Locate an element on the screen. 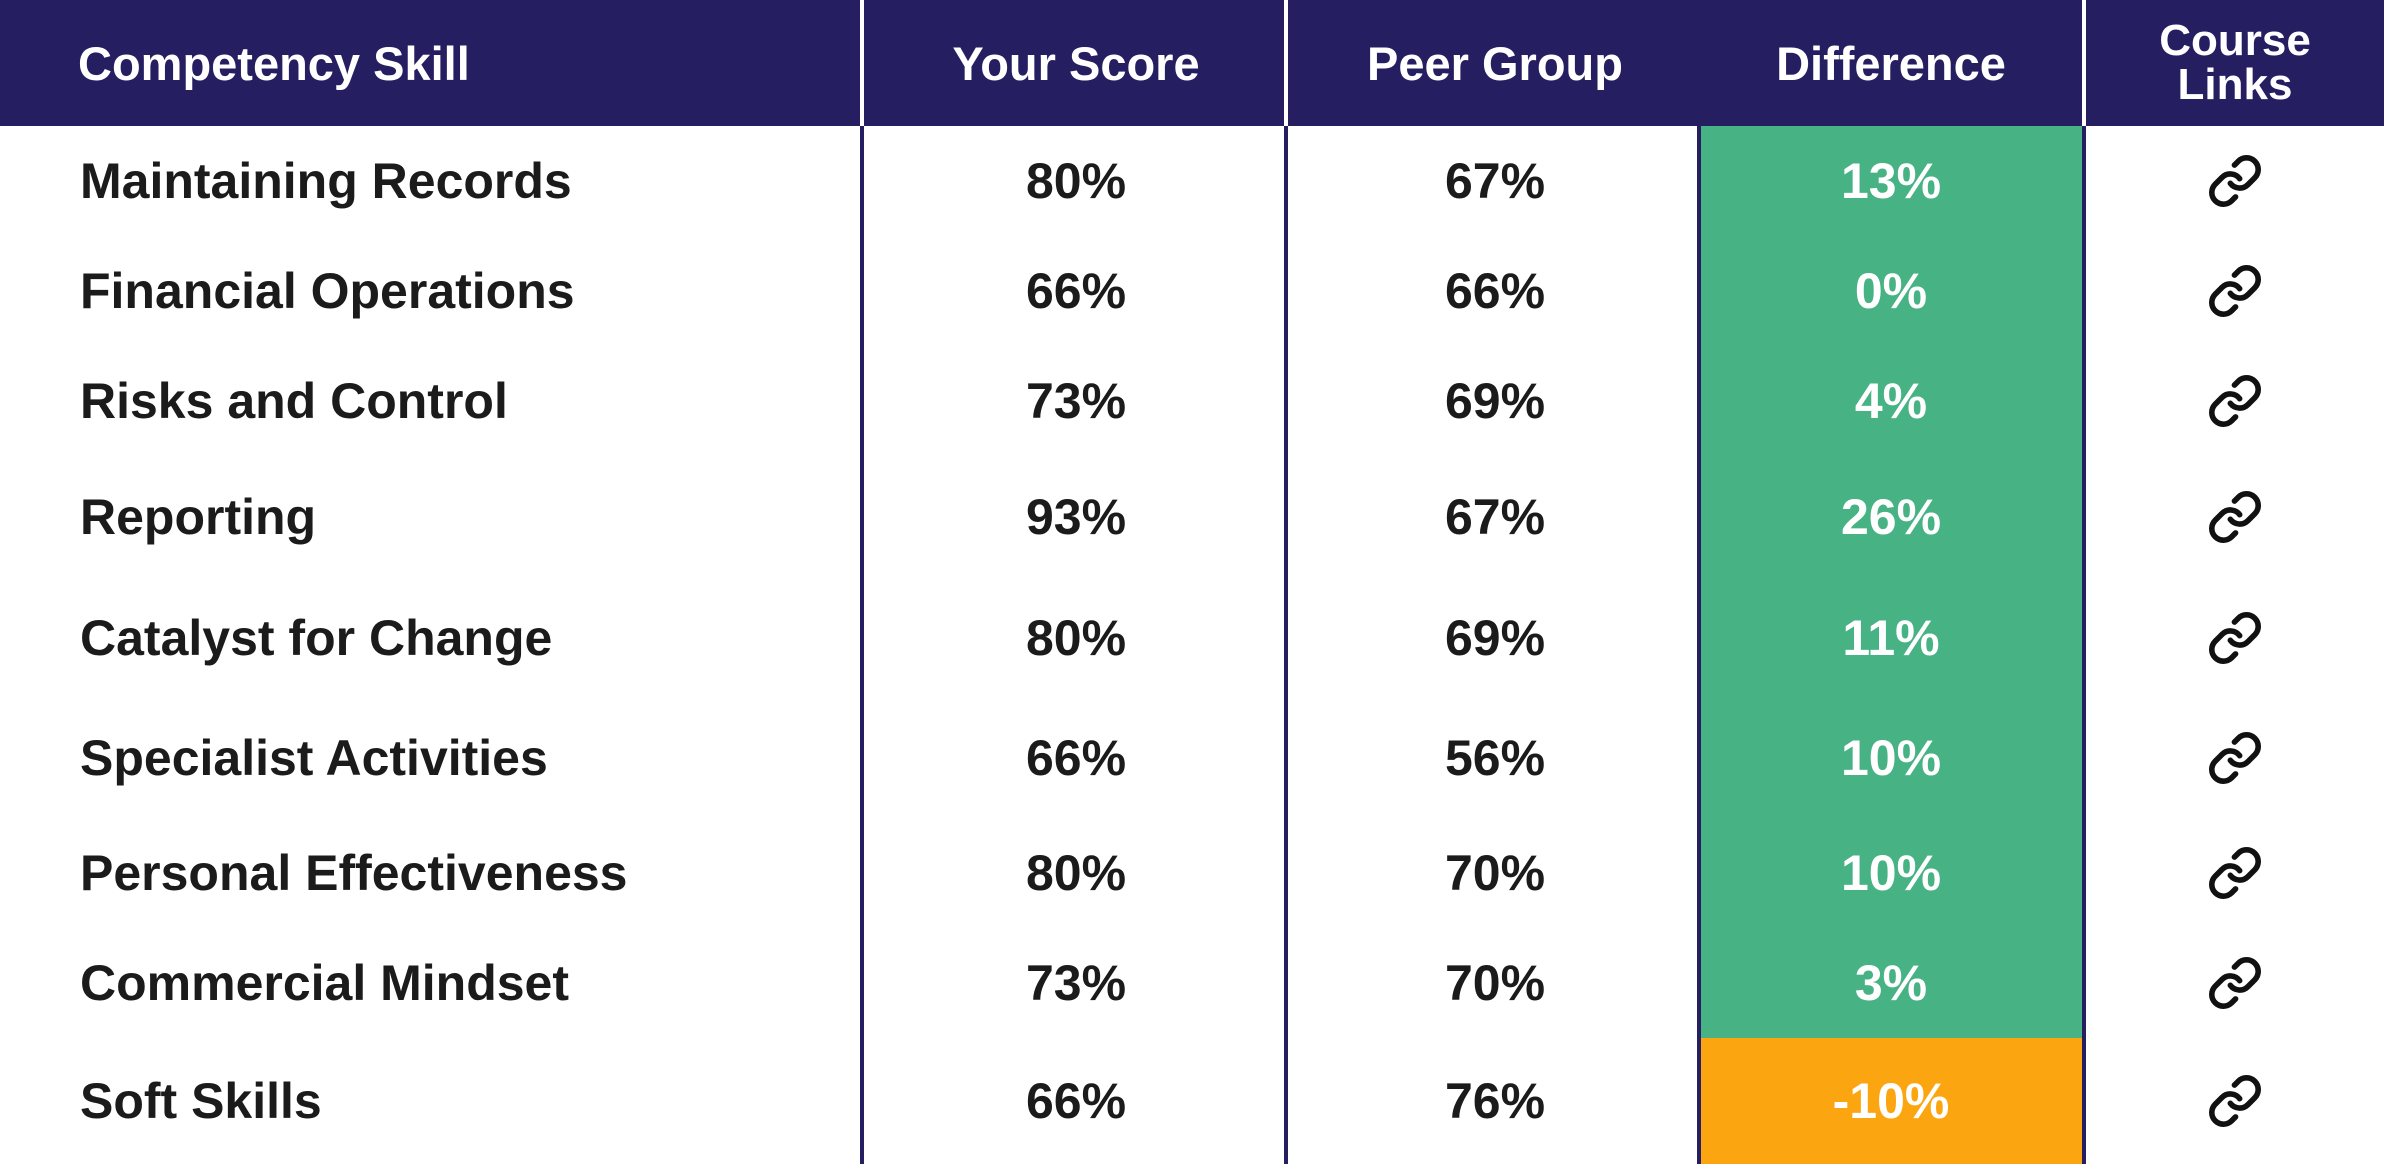 This screenshot has width=2384, height=1164. difference-value: 13% is located at coordinates (1891, 181).